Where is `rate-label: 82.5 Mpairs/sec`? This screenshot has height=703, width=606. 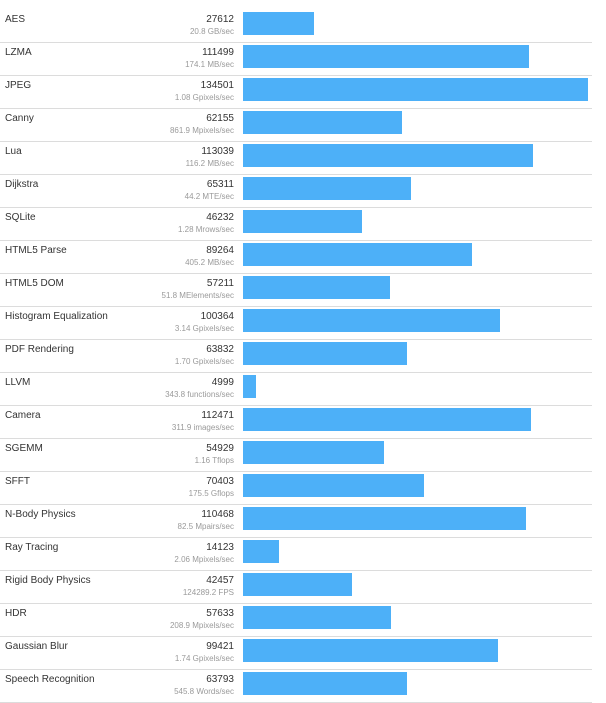 rate-label: 82.5 Mpairs/sec is located at coordinates (205, 526).